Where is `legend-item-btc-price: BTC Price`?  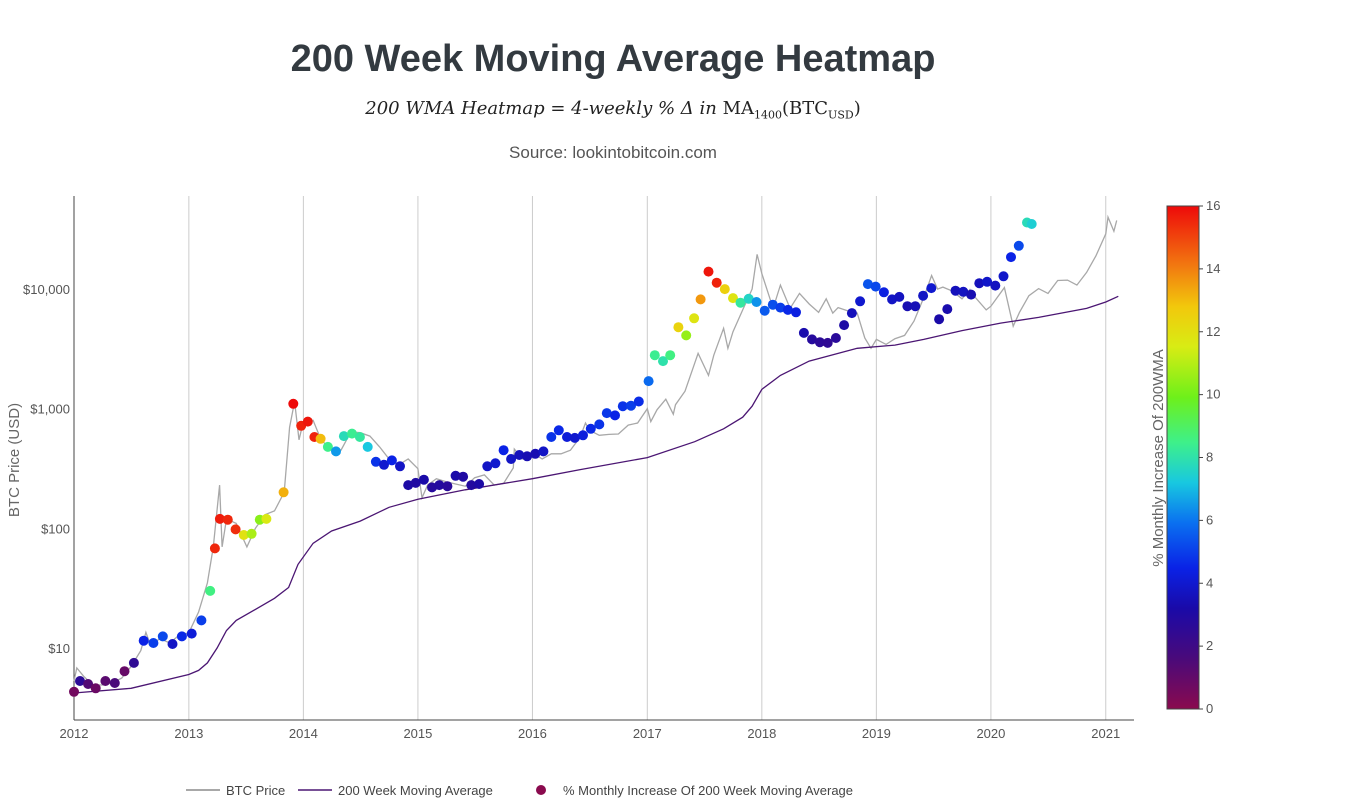
legend-item-btc-price: BTC Price is located at coordinates (235, 790).